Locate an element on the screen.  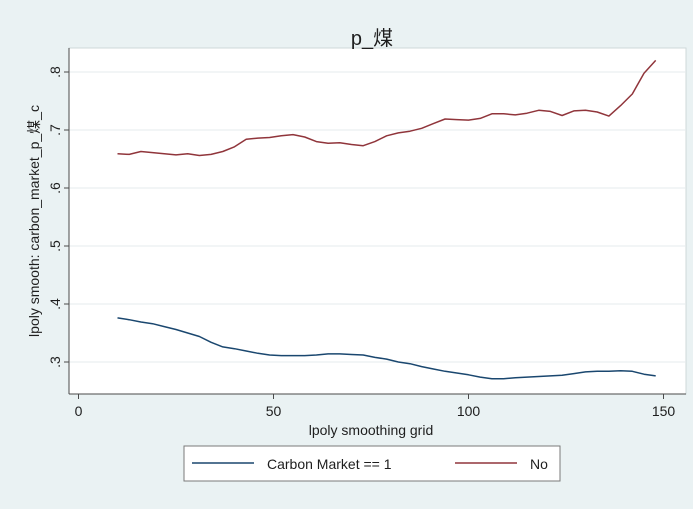
legend: Carbon Market == 1 No is located at coordinates (372, 463).